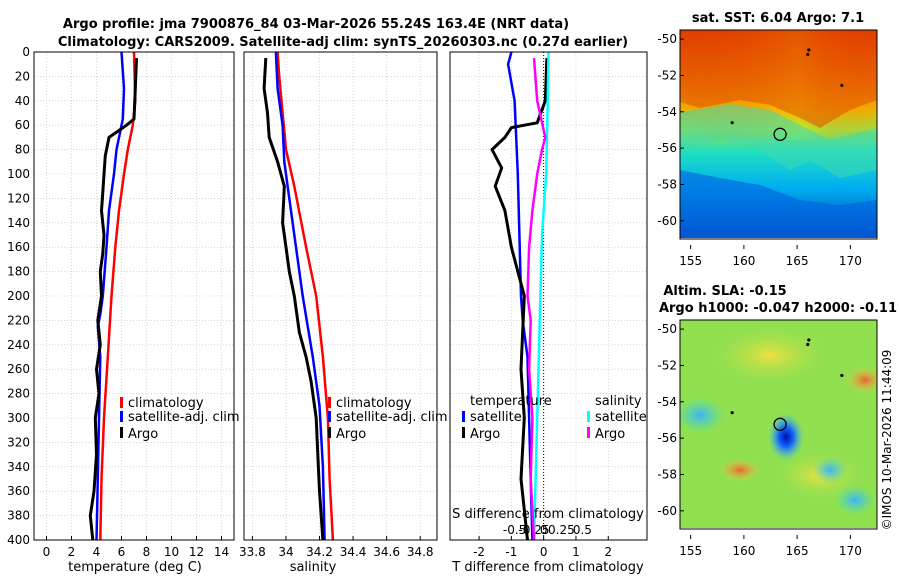 The image size is (900, 580). Describe the element at coordinates (561, 530) in the screenshot. I see `top-x-tick-label: 0.25` at that location.